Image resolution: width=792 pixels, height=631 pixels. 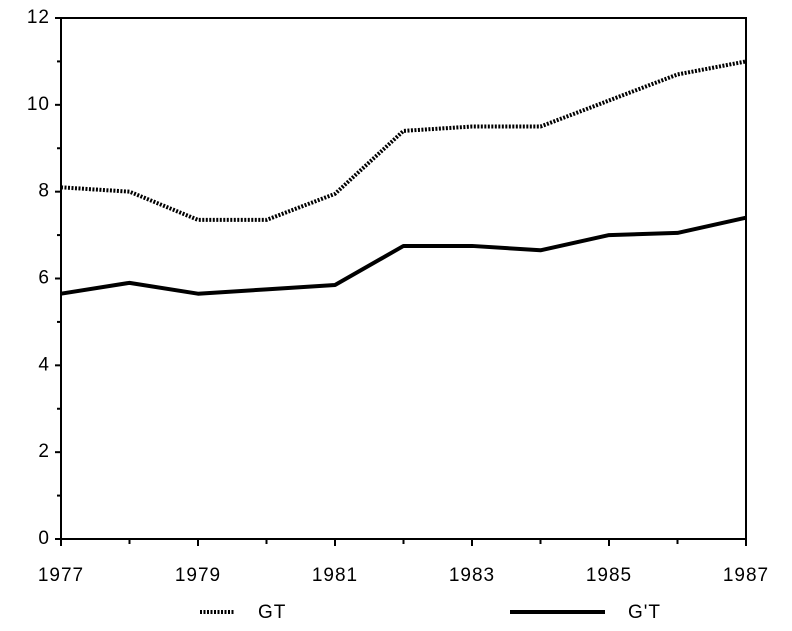 What do you see at coordinates (644, 612) in the screenshot?
I see `legend-label: G'T` at bounding box center [644, 612].